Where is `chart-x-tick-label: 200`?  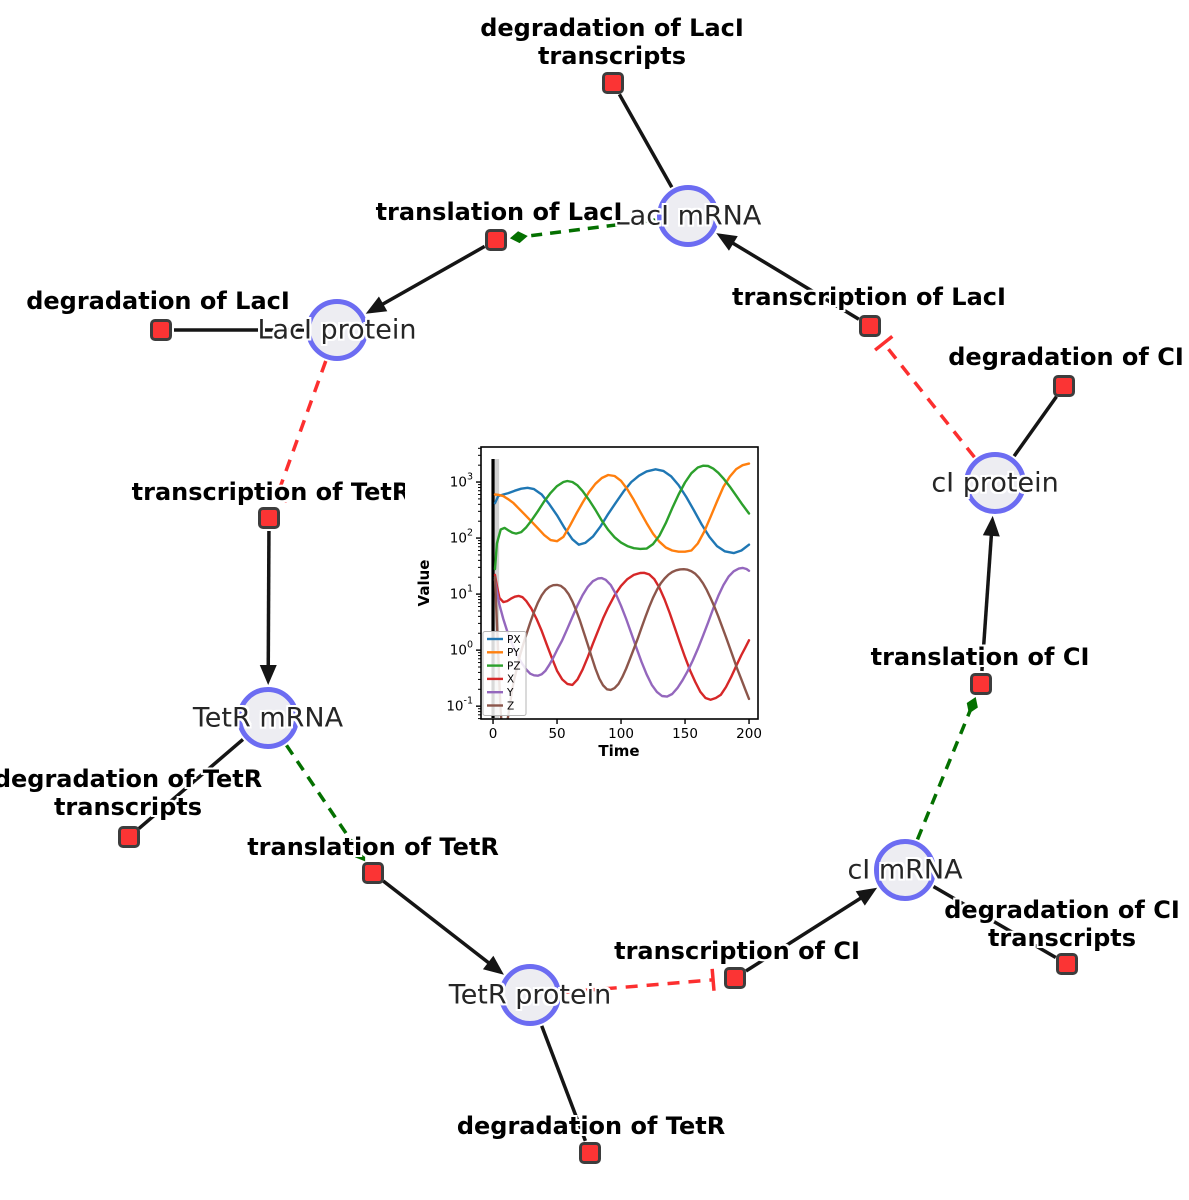
chart-x-tick-label: 200 is located at coordinates (749, 734).